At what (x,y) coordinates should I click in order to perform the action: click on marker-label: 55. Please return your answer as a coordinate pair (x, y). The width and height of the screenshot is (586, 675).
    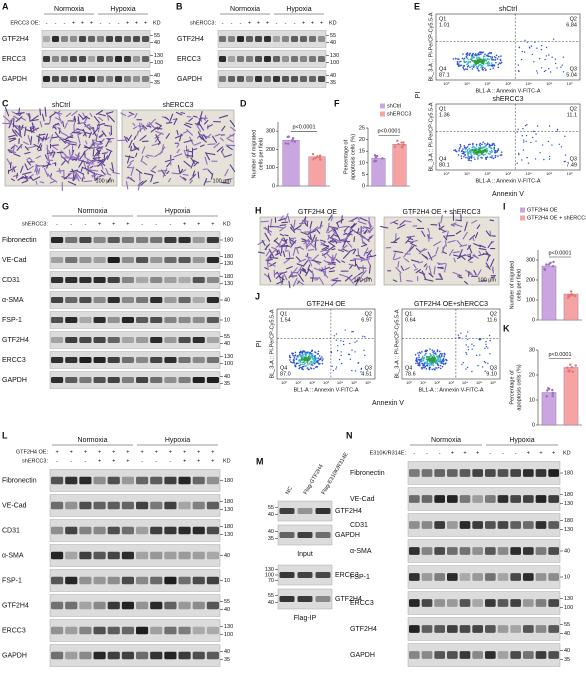
    Looking at the image, I should click on (567, 625).